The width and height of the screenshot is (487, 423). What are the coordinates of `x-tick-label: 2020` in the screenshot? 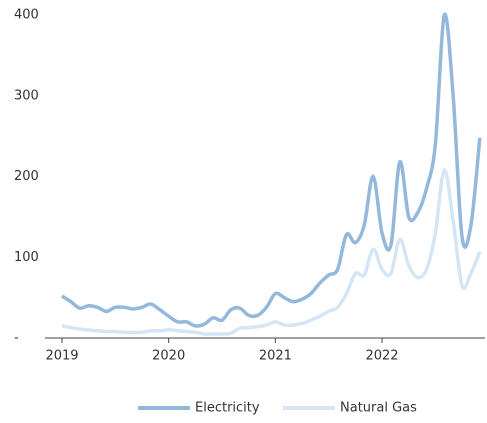 It's located at (168, 356).